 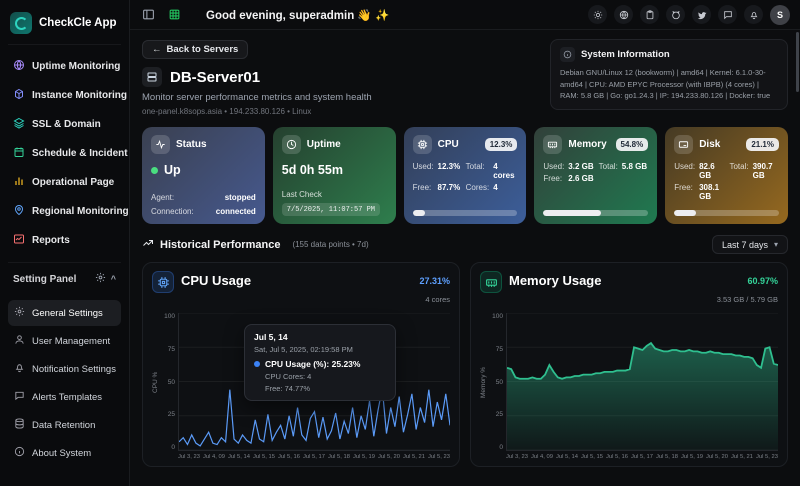 What do you see at coordinates (148, 15) in the screenshot?
I see `sidebar-toggle-icon` at bounding box center [148, 15].